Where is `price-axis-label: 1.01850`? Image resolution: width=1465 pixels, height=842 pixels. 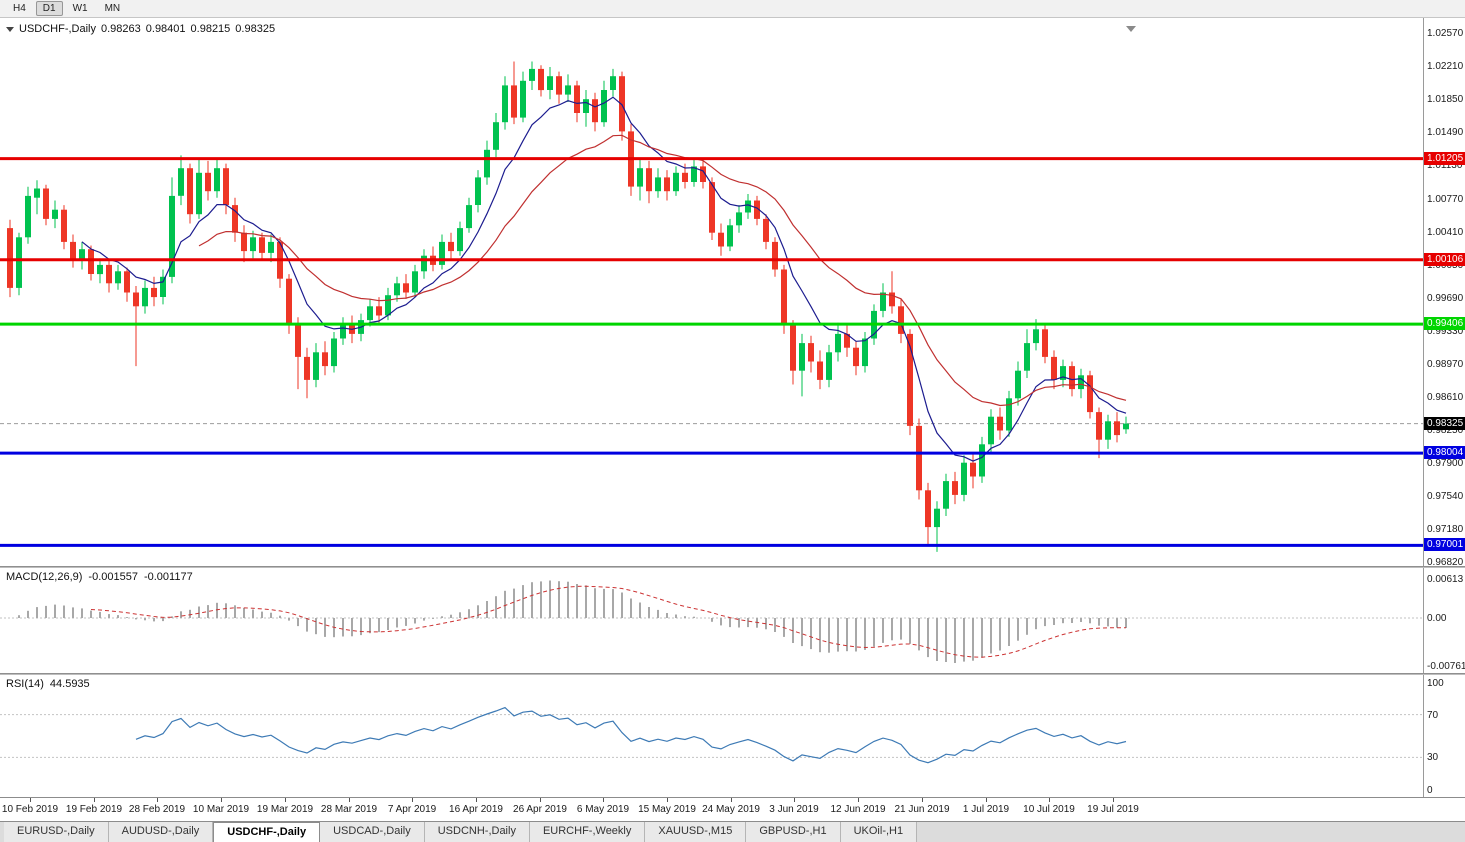 price-axis-label: 1.01850 is located at coordinates (1445, 100).